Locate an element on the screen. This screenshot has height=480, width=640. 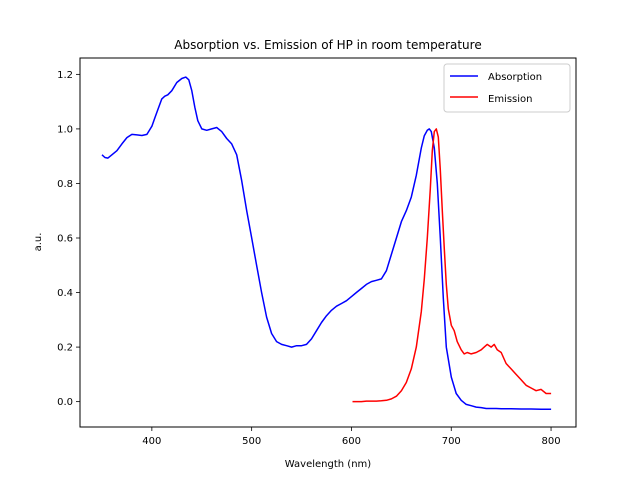
legend: Absorption Emission is located at coordinates (507, 88).